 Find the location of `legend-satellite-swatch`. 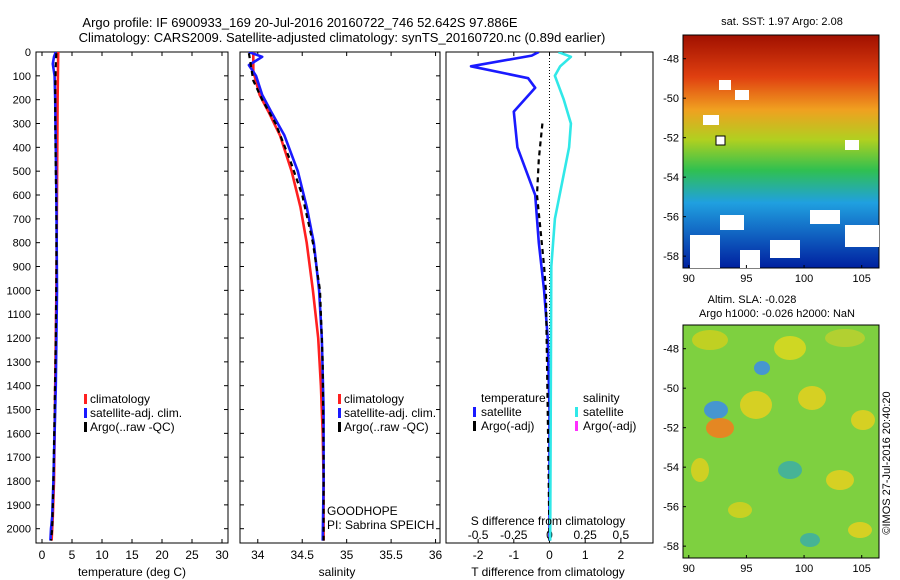

legend-satellite-swatch is located at coordinates (85, 413).